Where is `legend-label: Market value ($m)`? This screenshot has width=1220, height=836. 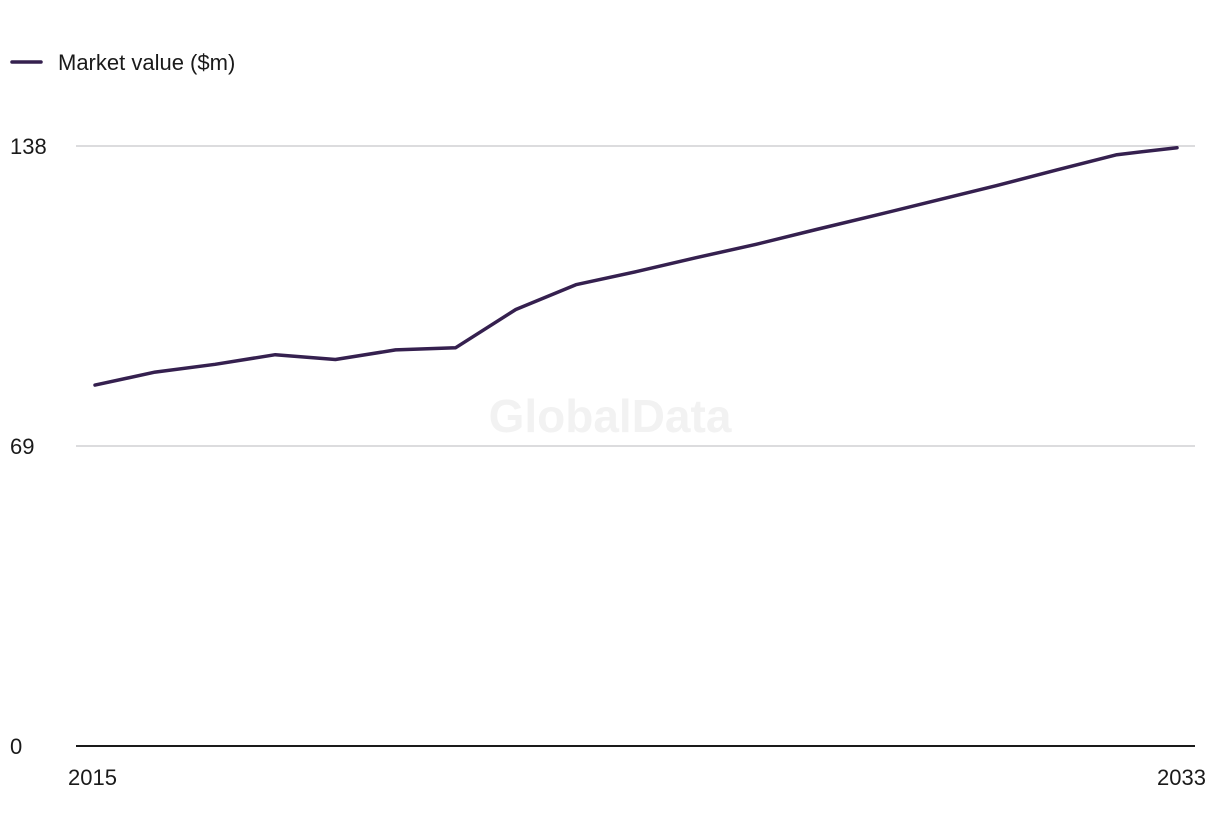
legend-label: Market value ($m) is located at coordinates (146, 62).